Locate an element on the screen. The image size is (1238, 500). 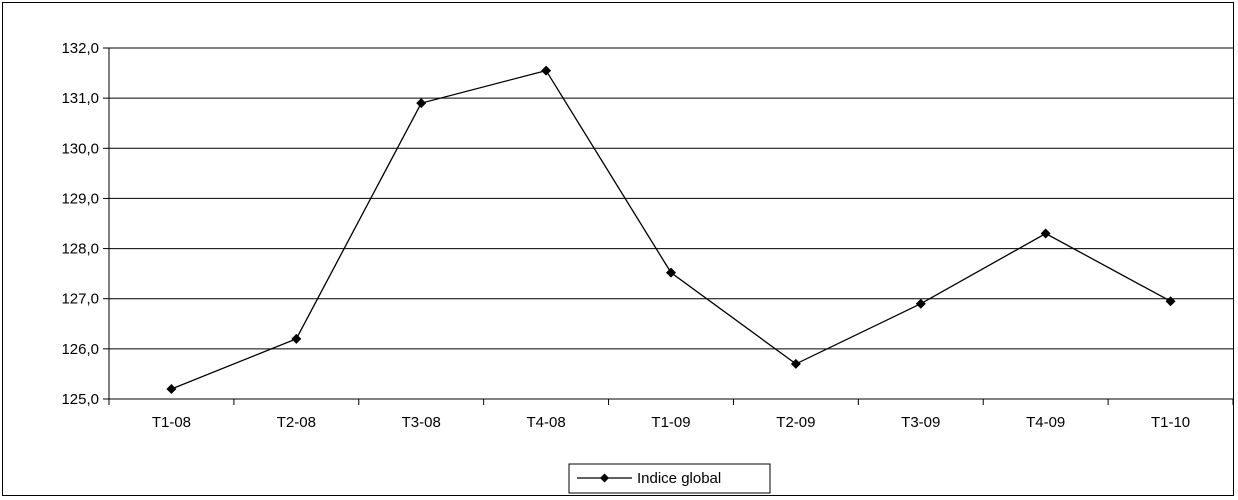
x-tick-label: T4-09 is located at coordinates (1045, 422).